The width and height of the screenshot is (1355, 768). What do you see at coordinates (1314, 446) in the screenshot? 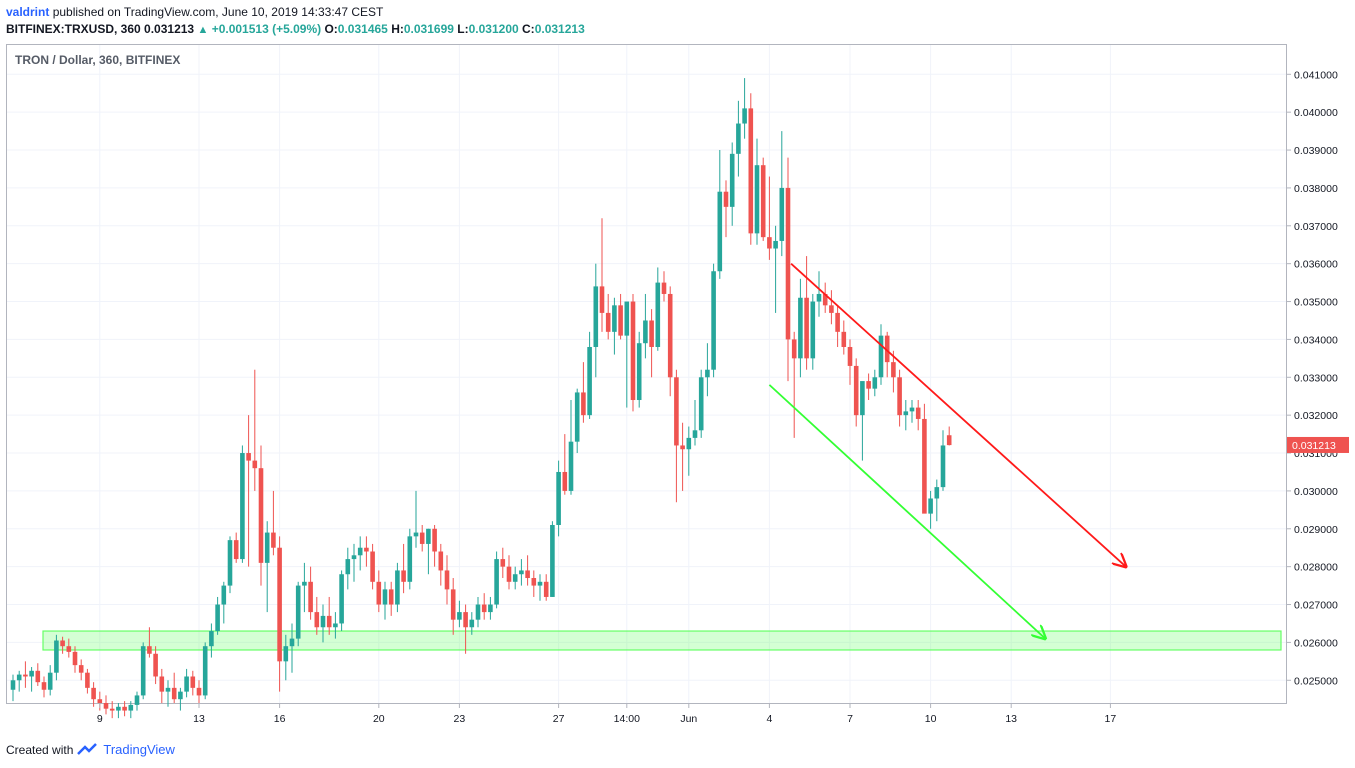
I see `current-price-label: 0.031213` at bounding box center [1314, 446].